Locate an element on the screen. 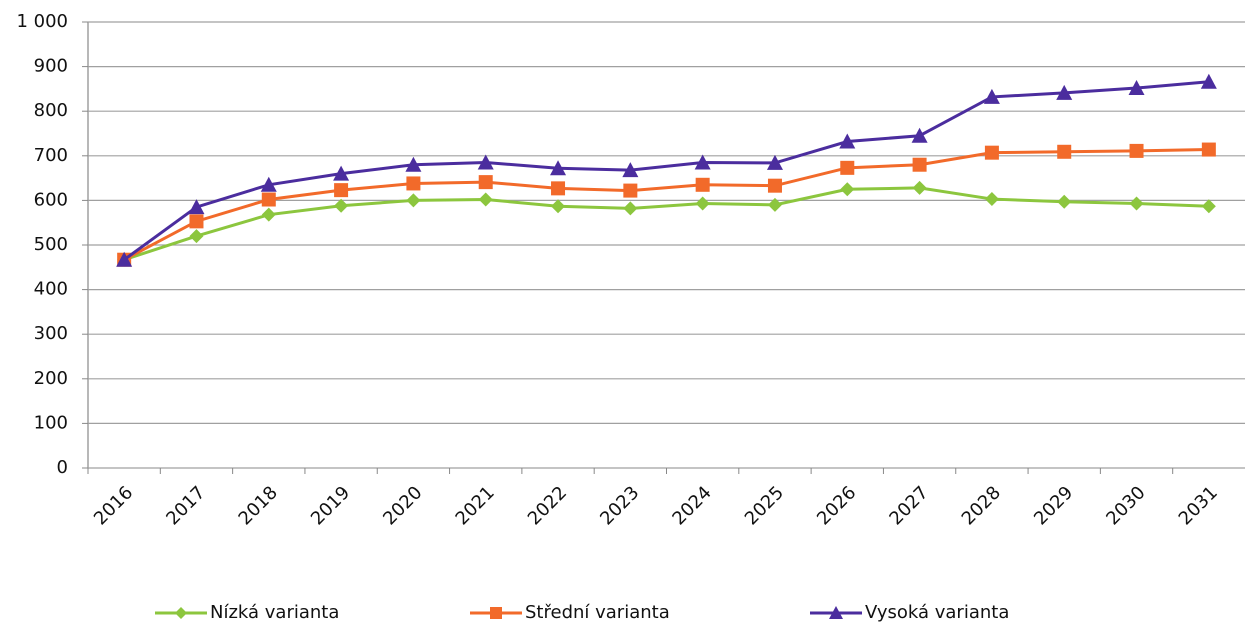 Image resolution: width=1247 pixels, height=633 pixels. y-tick-label: 900 is located at coordinates (51, 66).